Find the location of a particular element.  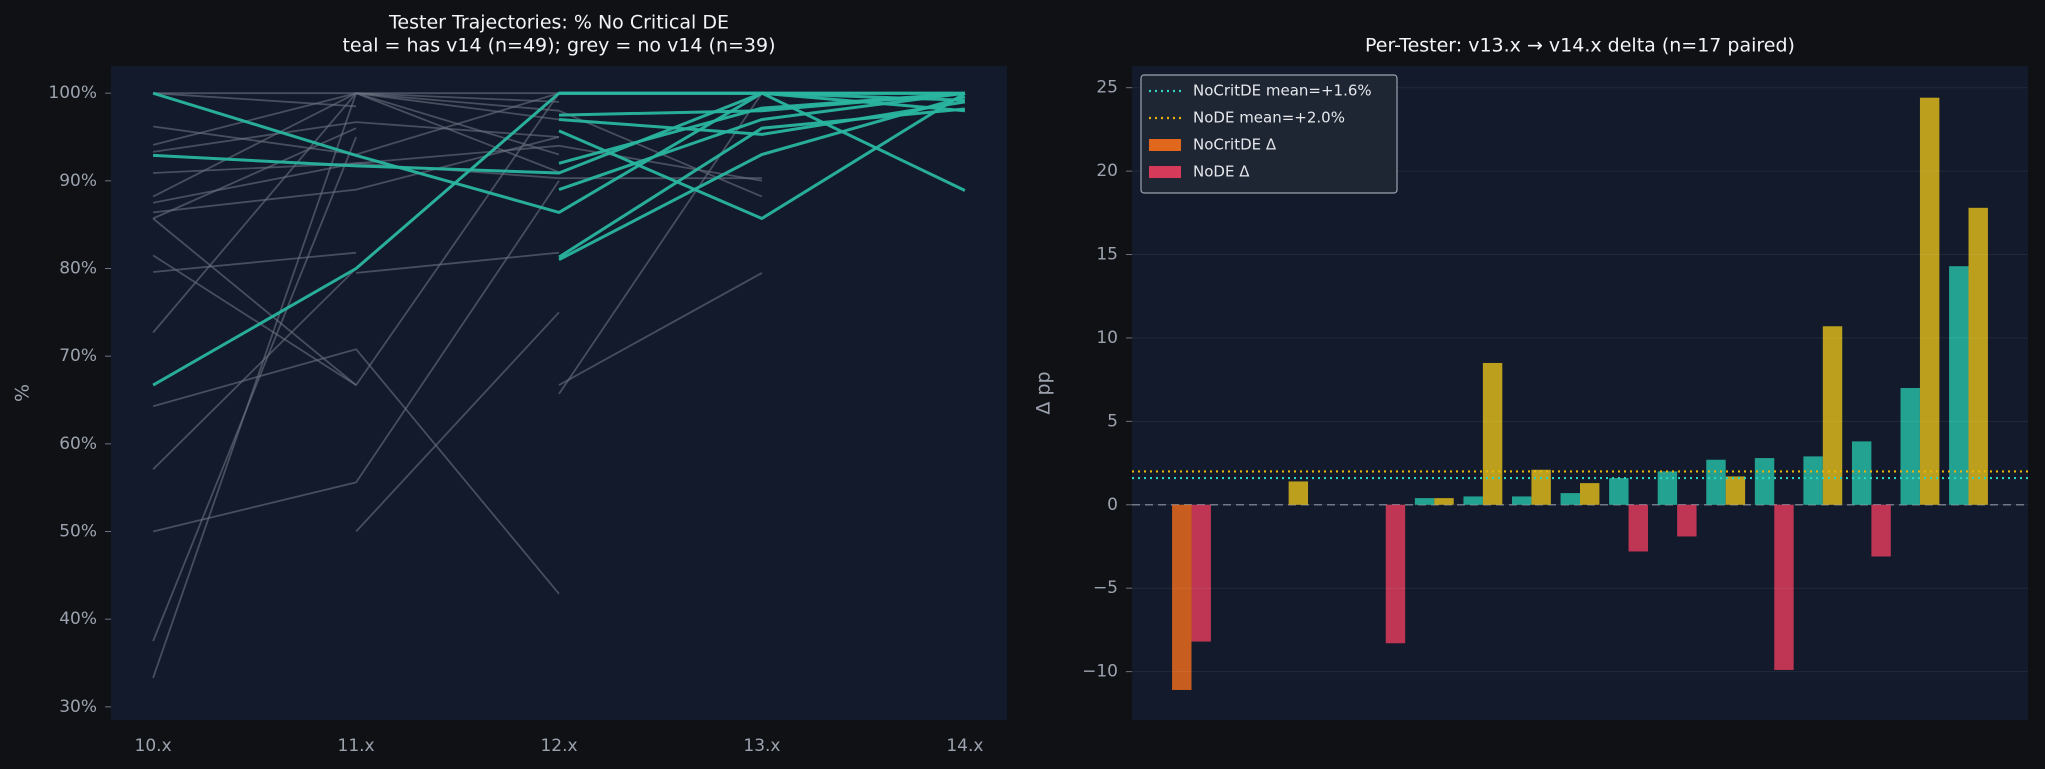

legend-label: NoCritDE Δ is located at coordinates (1235, 145).